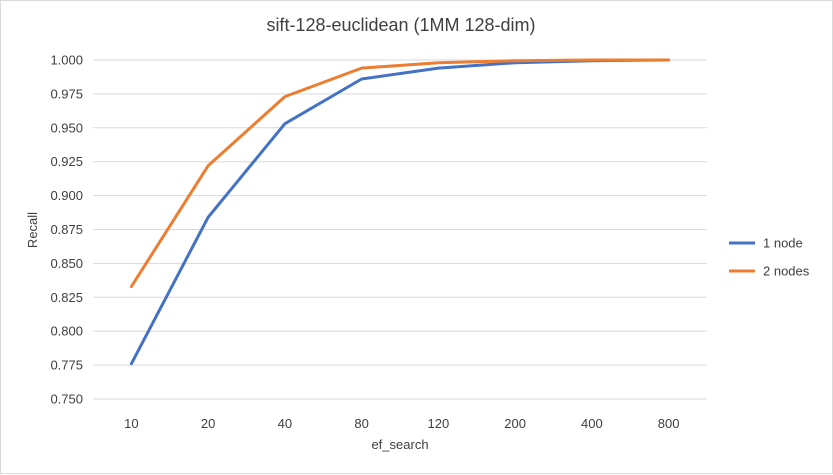 This screenshot has width=833, height=475. I want to click on x-tick-label: 200, so click(515, 423).